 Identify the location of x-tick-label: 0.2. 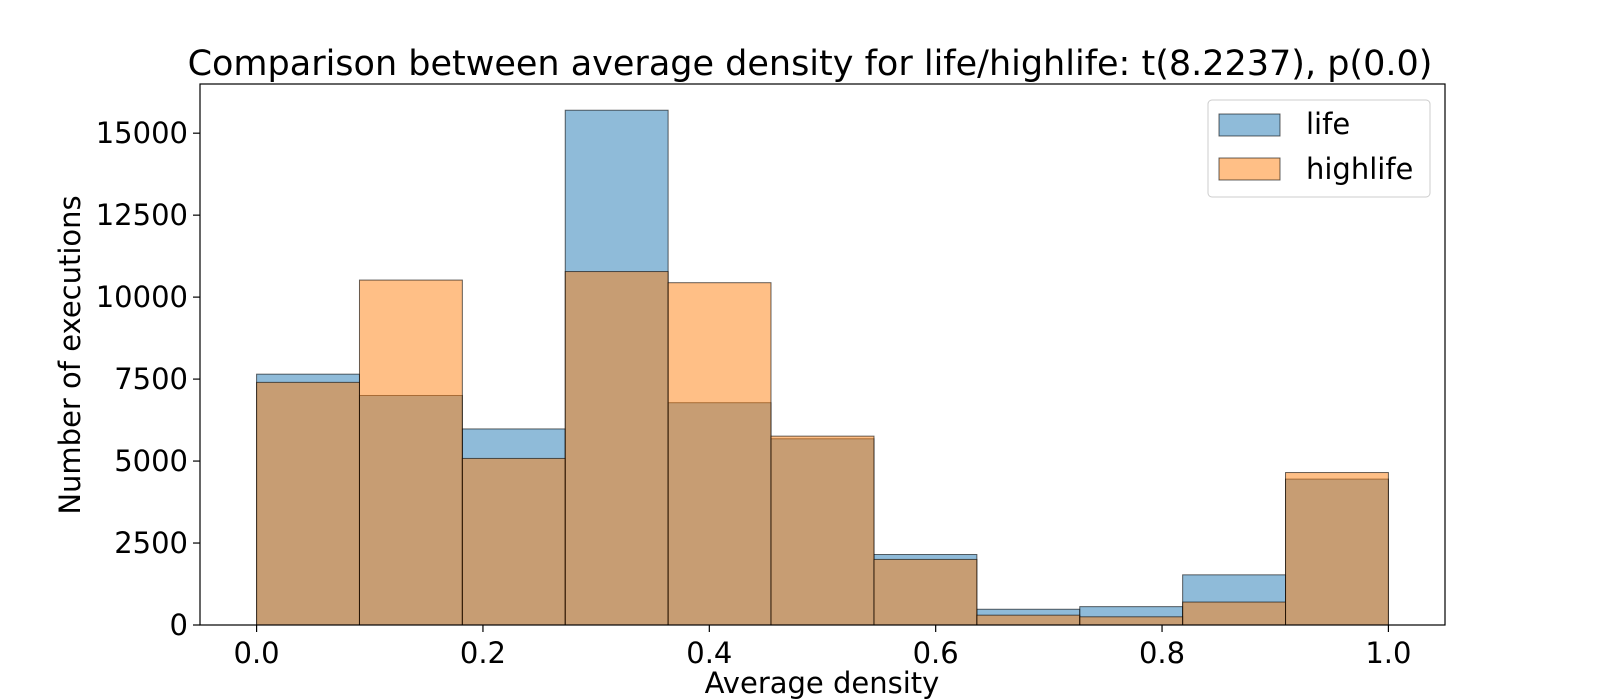
(483, 653).